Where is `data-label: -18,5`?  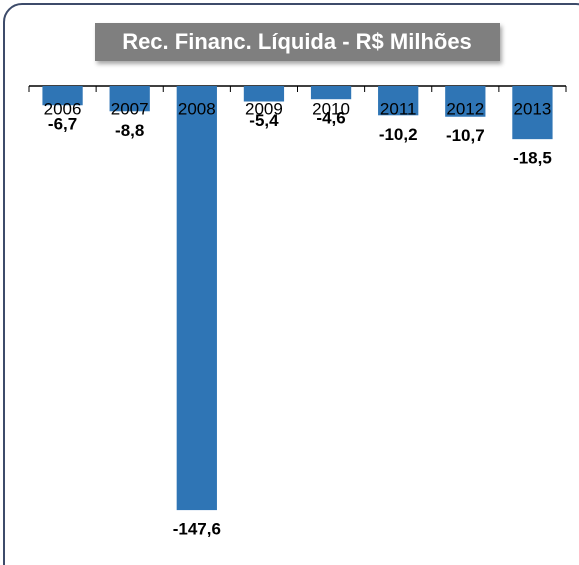 data-label: -18,5 is located at coordinates (532, 158).